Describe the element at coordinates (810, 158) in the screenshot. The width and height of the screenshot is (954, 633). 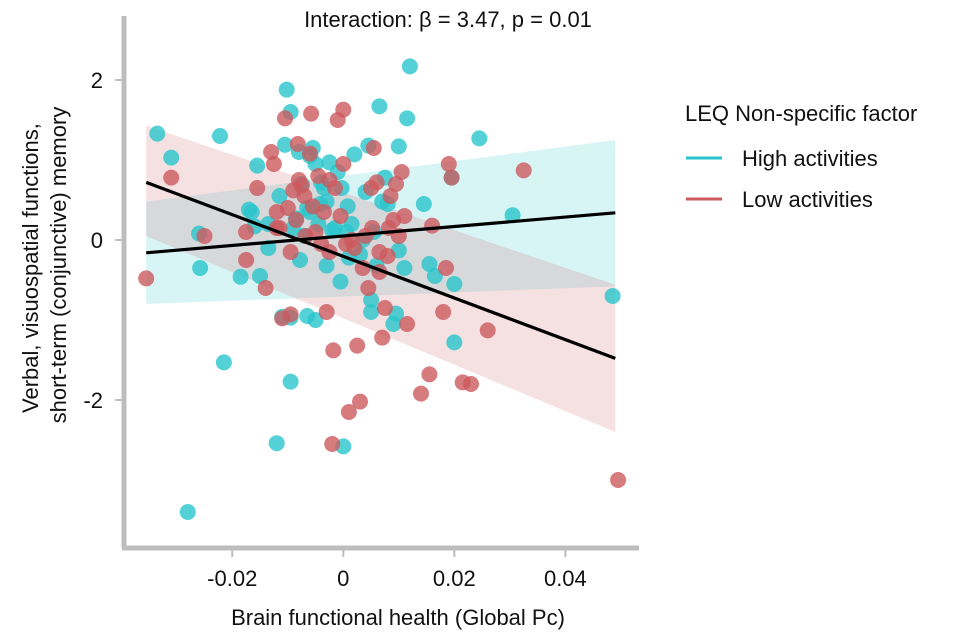
I see `legend-label-high: High activities` at that location.